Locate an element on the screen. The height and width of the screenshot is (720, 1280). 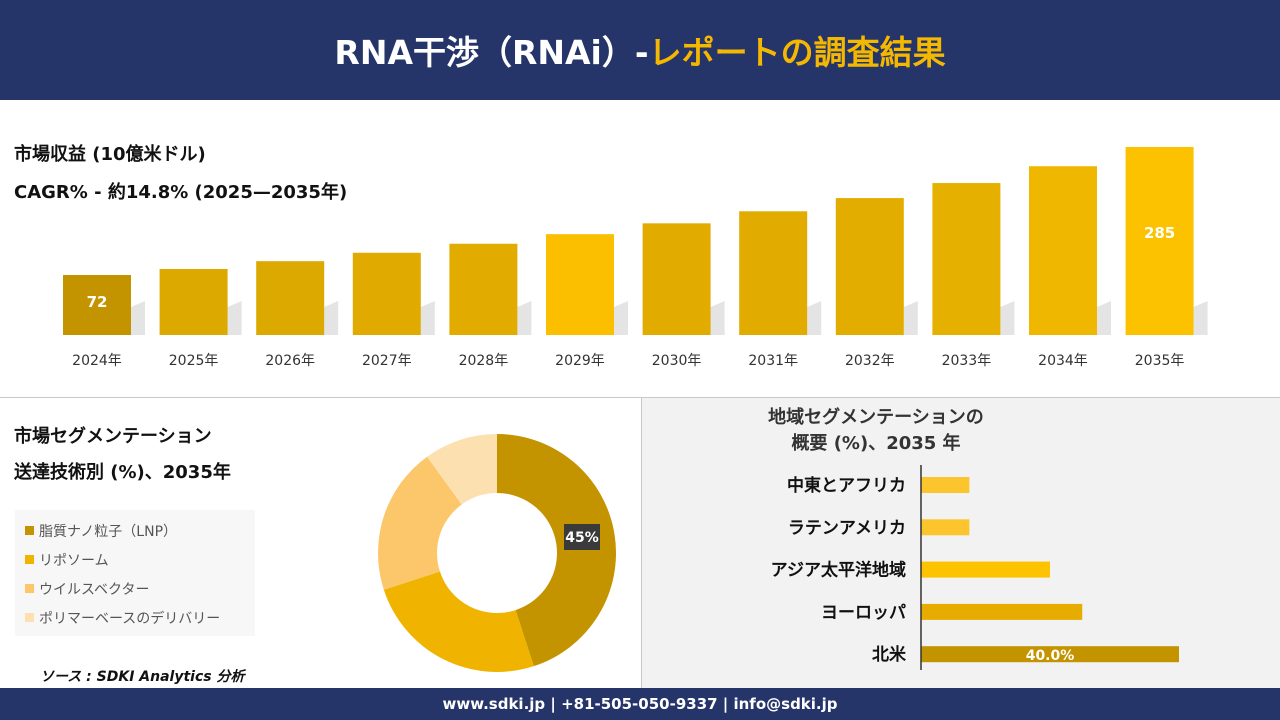
title-accent: レポートの調査結果 is located at coordinates (797, 52).